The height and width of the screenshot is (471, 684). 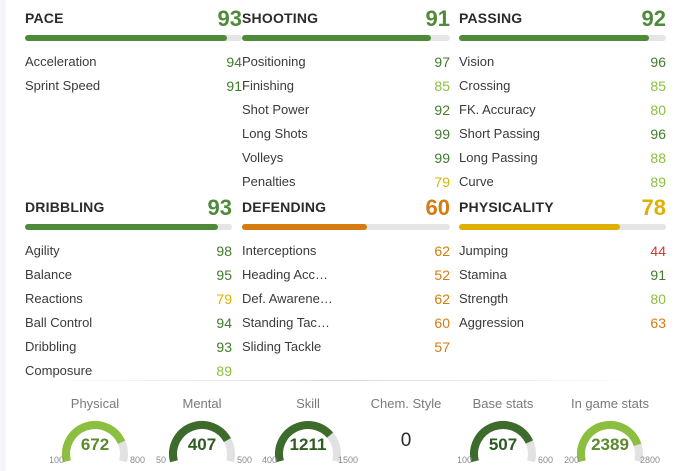 I want to click on summary-physical-label: Physical, so click(x=95, y=403).